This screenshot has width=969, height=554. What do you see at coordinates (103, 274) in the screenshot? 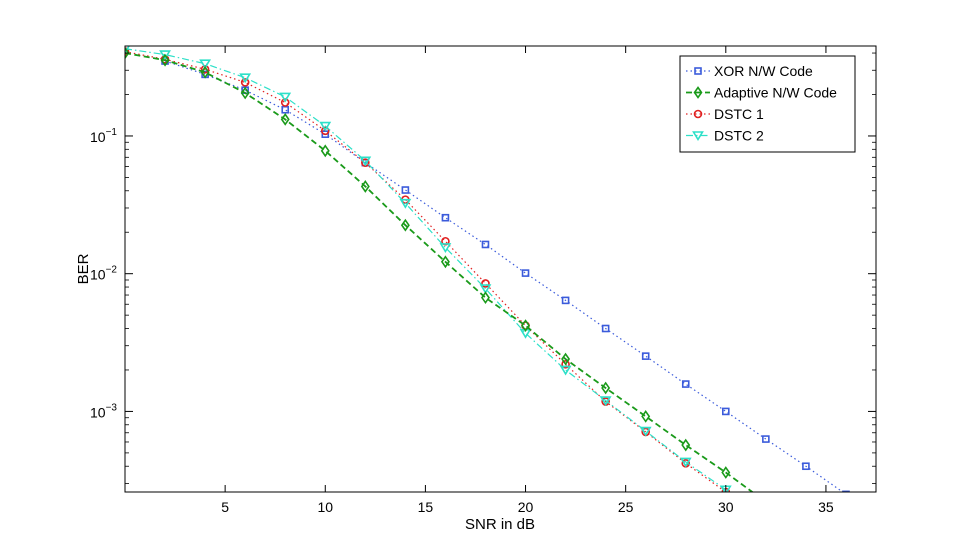
I see `y-tick-label: 10⁻²` at bounding box center [103, 274].